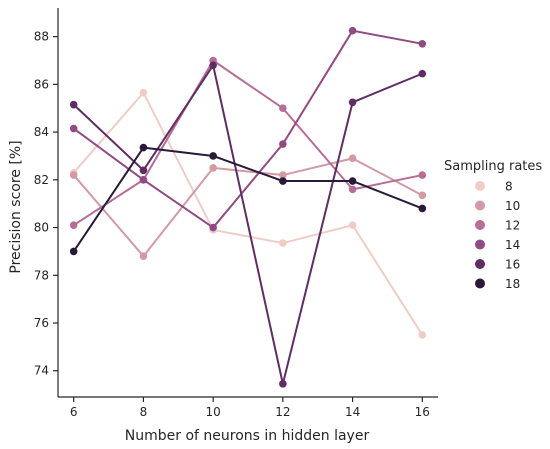 The image size is (550, 449). I want to click on legend-label: 16, so click(512, 265).